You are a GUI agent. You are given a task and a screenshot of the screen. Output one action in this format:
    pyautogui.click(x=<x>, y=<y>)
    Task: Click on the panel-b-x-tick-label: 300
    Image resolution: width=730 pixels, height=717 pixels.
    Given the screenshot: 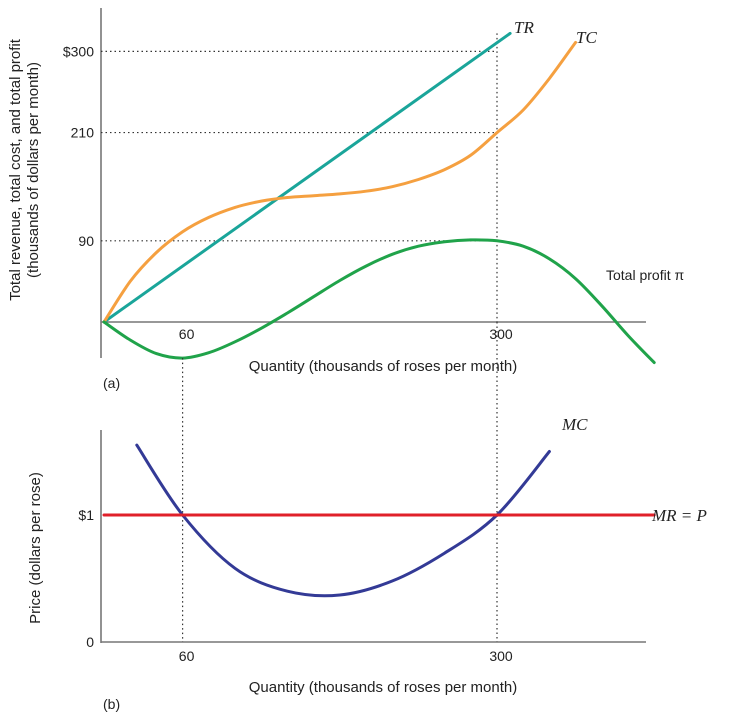 What is the action you would take?
    pyautogui.click(x=501, y=656)
    